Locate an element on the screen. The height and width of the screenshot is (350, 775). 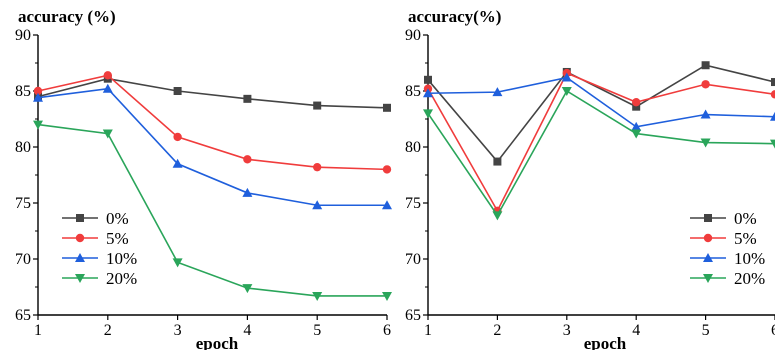
left-x-tick-label: 4 is located at coordinates (247, 330).